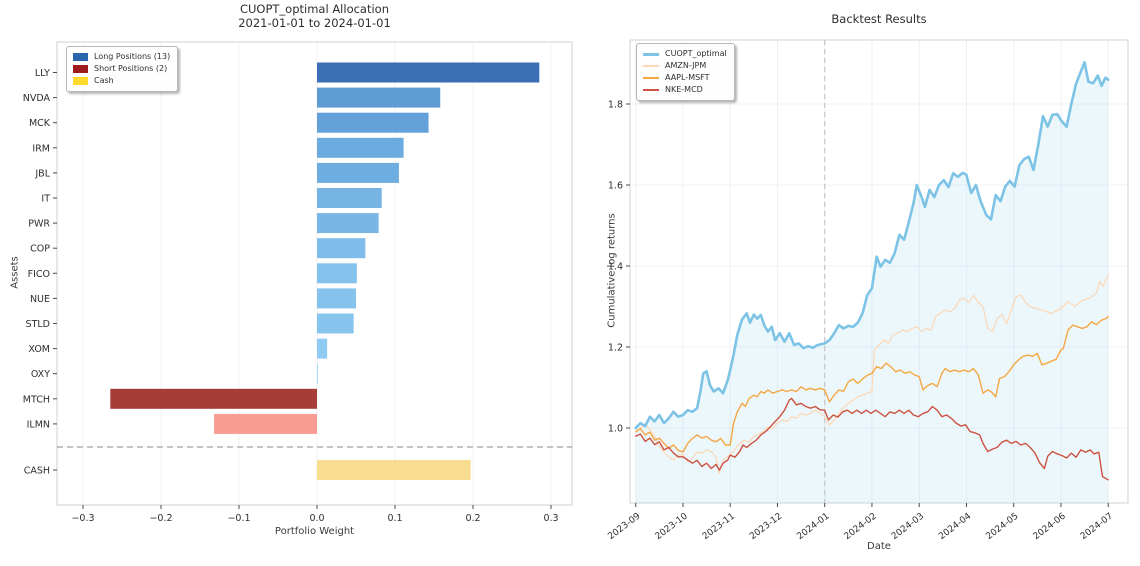 This screenshot has width=1140, height=566. I want to click on y-tick-label-CASH: CASH, so click(37, 471).